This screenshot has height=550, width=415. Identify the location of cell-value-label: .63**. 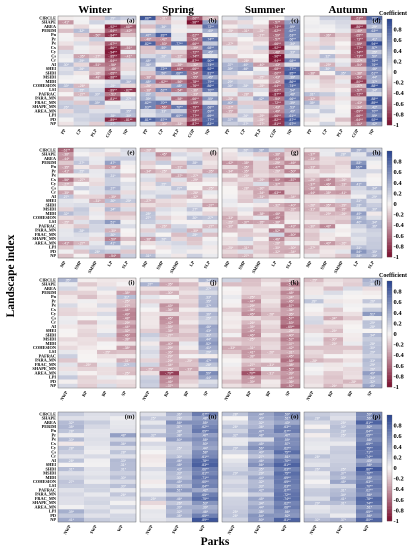
(148, 107).